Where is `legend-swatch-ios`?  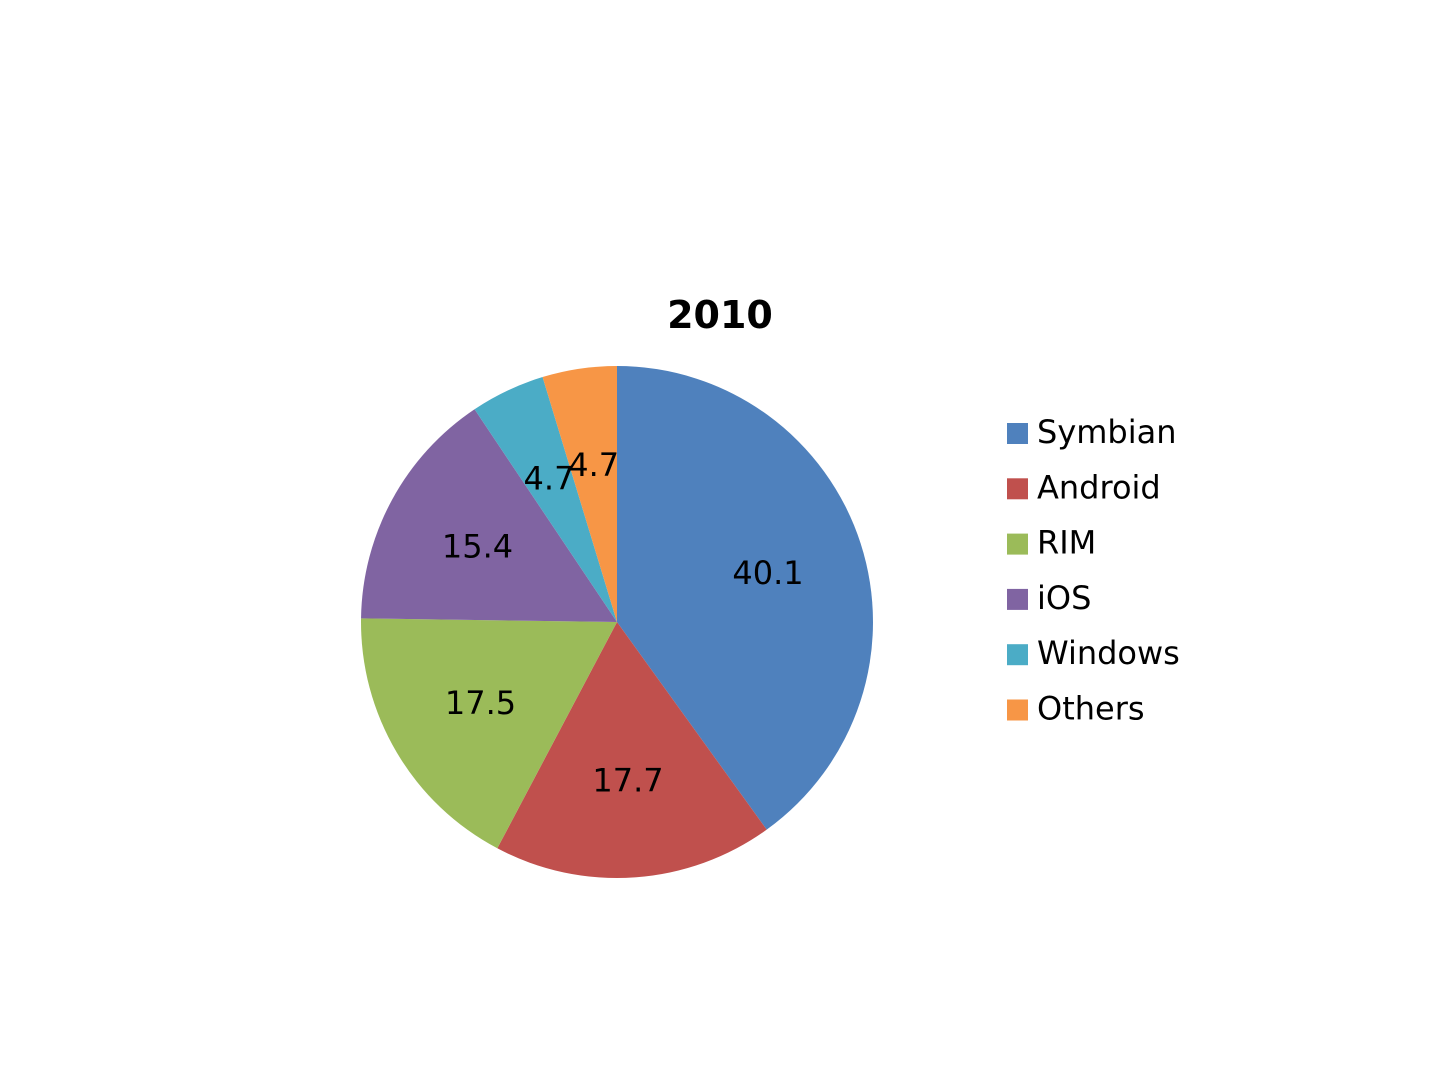 legend-swatch-ios is located at coordinates (1017, 599).